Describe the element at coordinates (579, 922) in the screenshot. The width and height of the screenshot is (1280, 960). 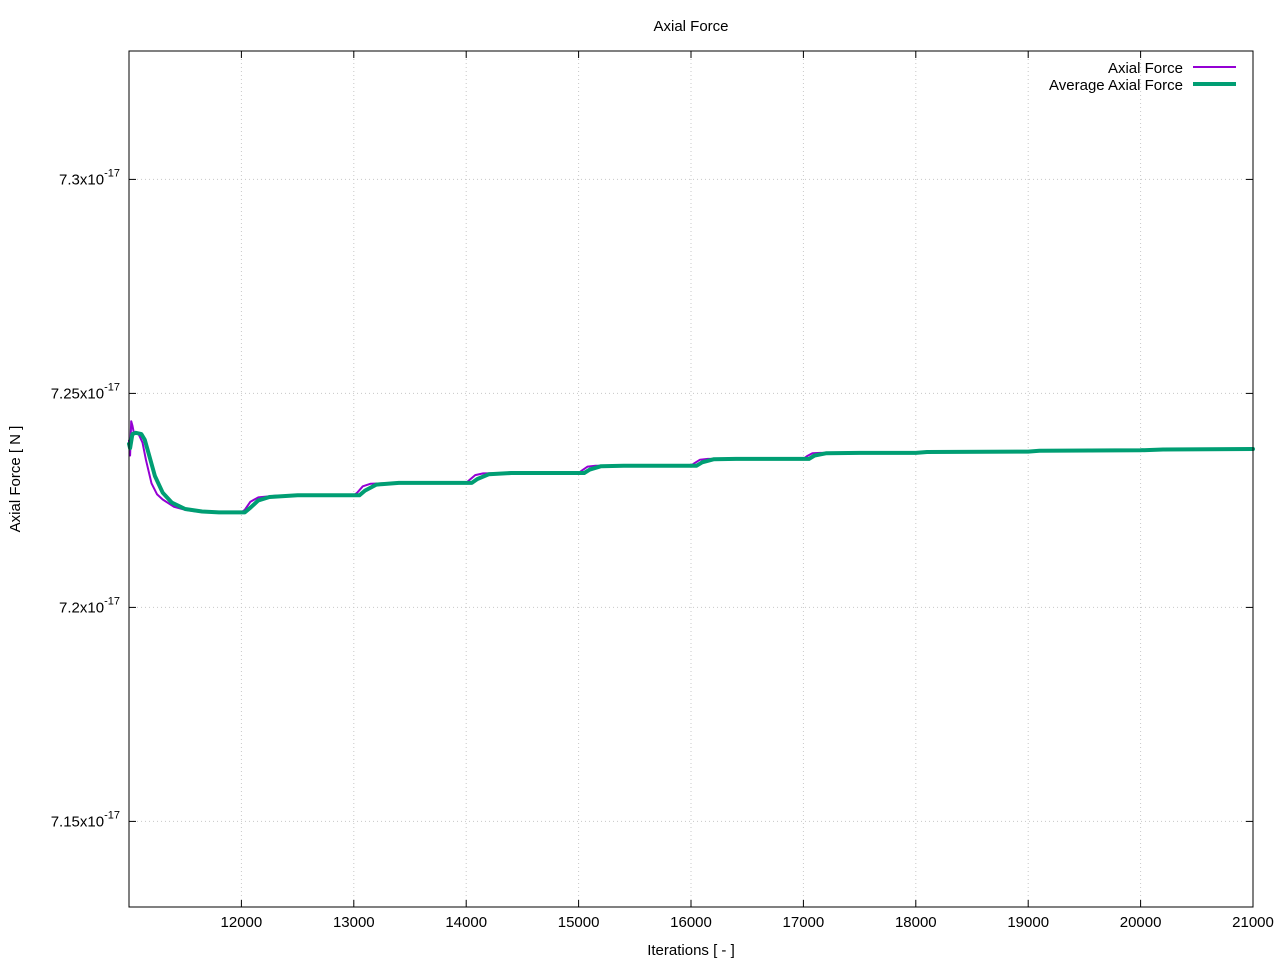
I see `x-tick-label: 15000` at that location.